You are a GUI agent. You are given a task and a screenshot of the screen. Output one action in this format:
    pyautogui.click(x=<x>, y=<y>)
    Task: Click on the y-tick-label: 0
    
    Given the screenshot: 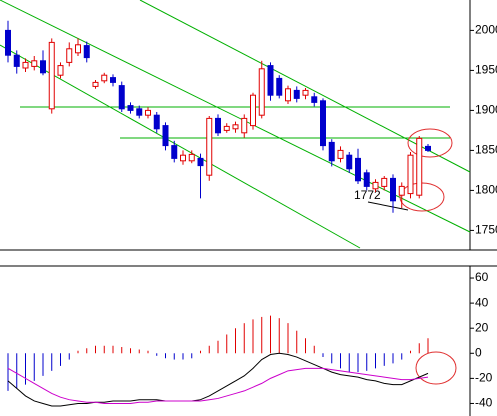 What is the action you would take?
    pyautogui.click(x=478, y=352)
    